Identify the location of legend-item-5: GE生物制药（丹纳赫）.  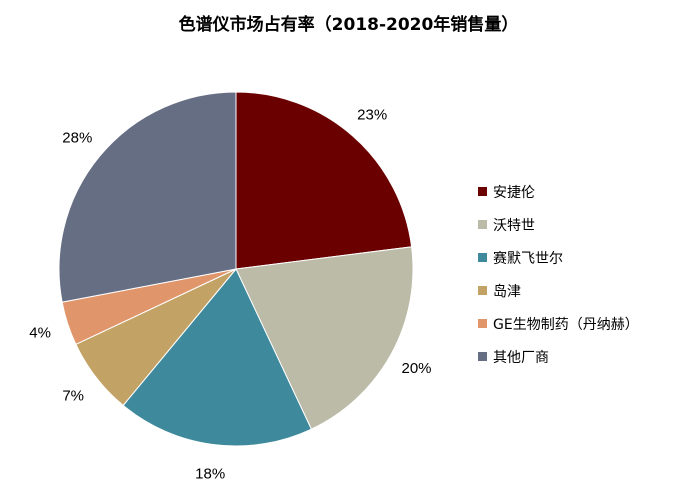
(585, 323).